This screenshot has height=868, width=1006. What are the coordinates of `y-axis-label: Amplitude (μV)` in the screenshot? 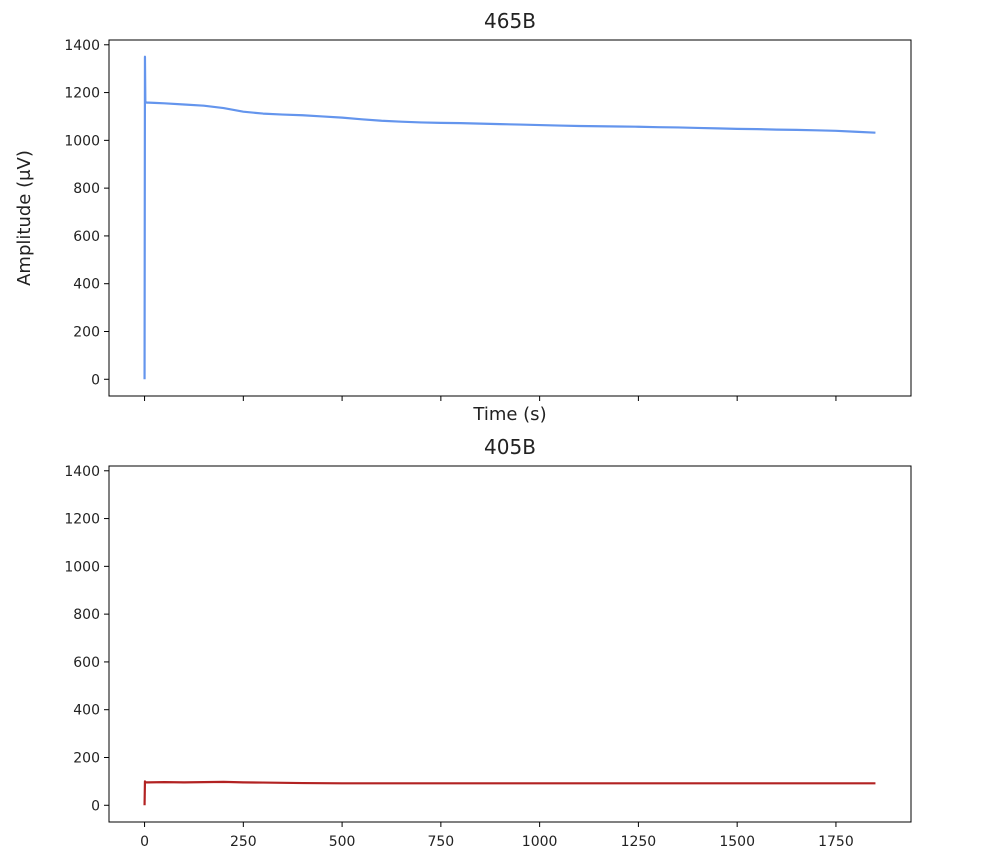 It's located at (24, 218).